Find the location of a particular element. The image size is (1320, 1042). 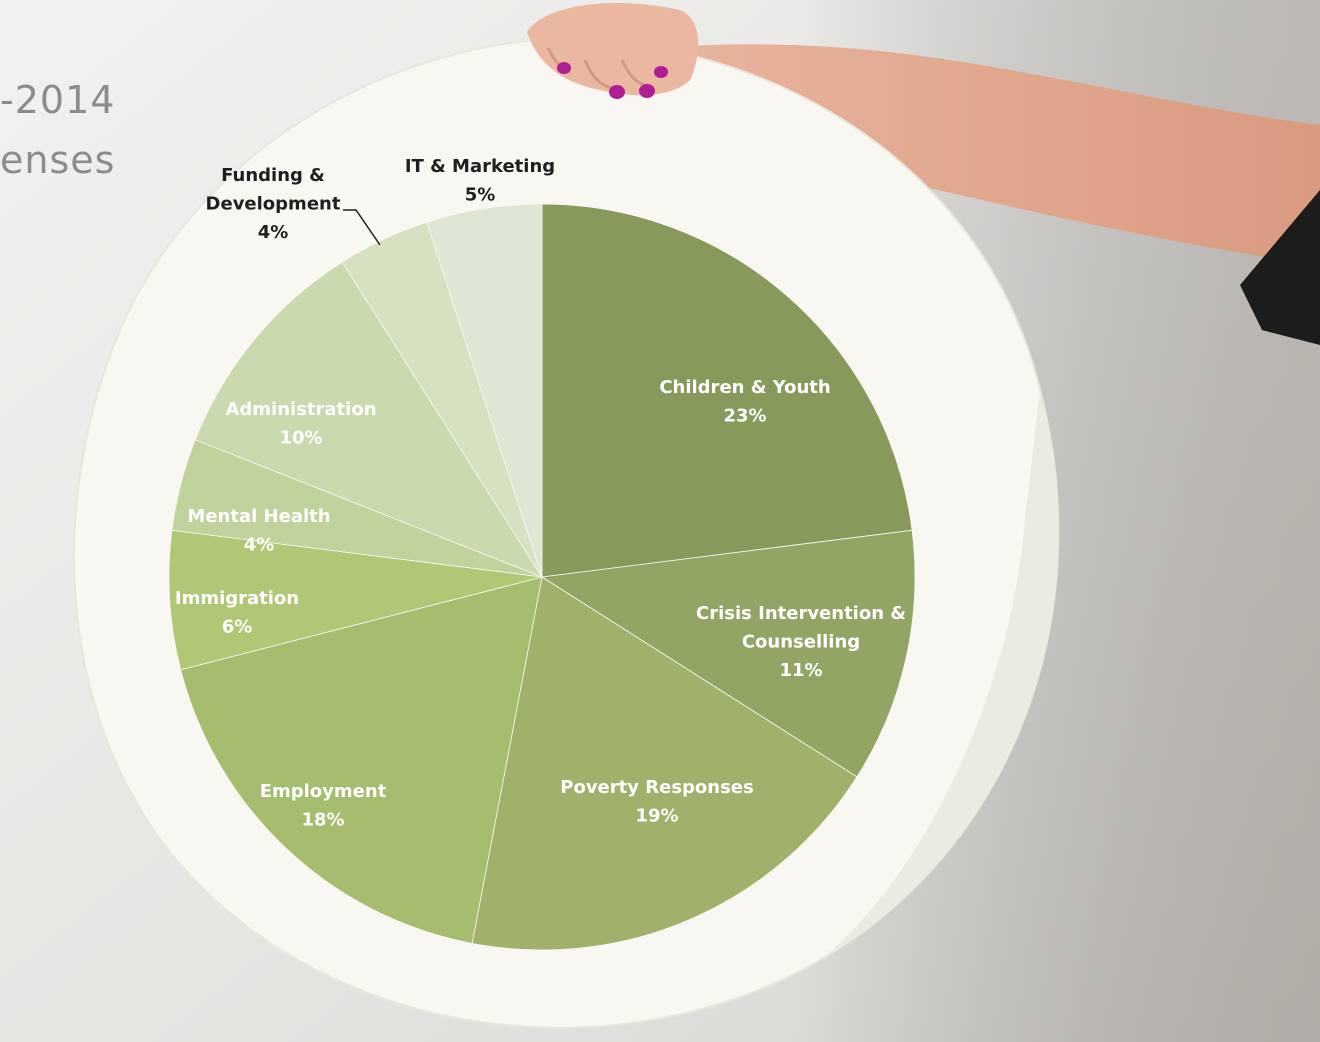

title-line-2: enses is located at coordinates (58, 160).